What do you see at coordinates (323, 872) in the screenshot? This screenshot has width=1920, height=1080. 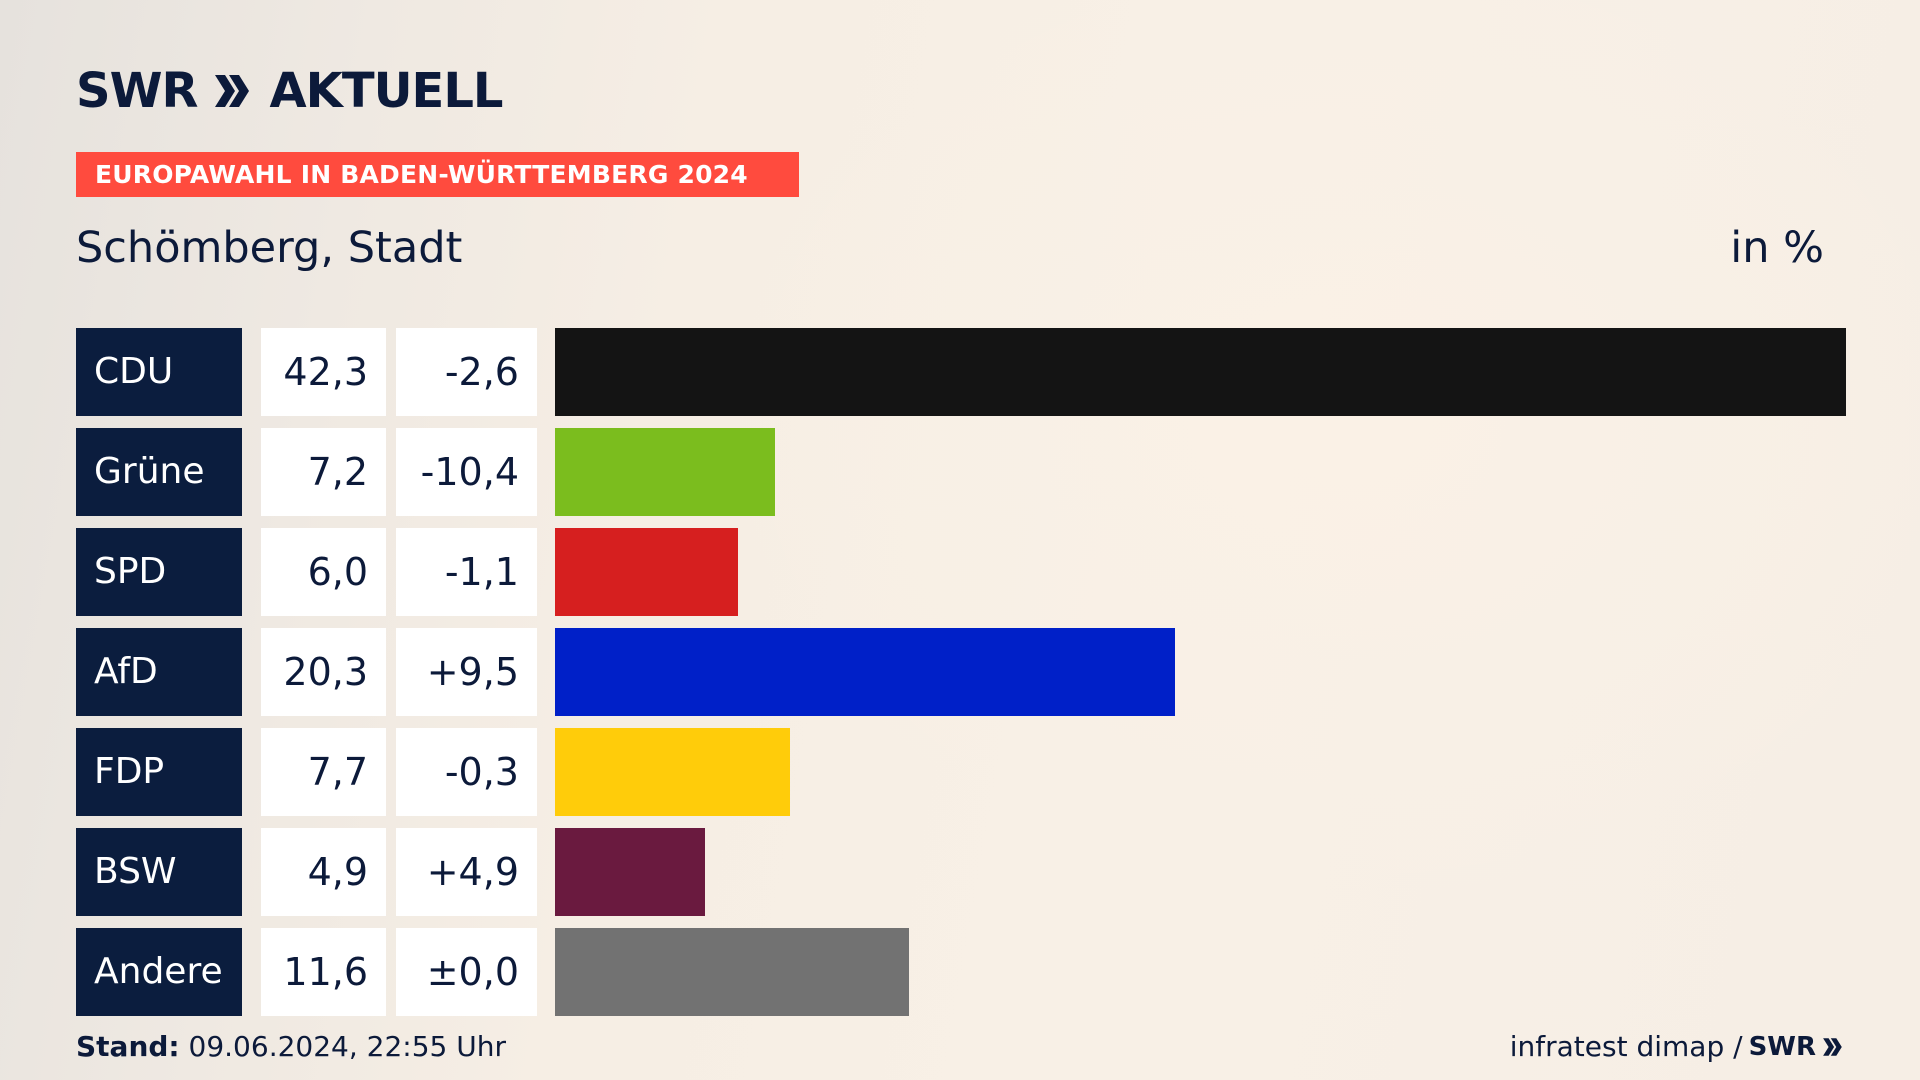 I see `vote-share-label: 4,9` at bounding box center [323, 872].